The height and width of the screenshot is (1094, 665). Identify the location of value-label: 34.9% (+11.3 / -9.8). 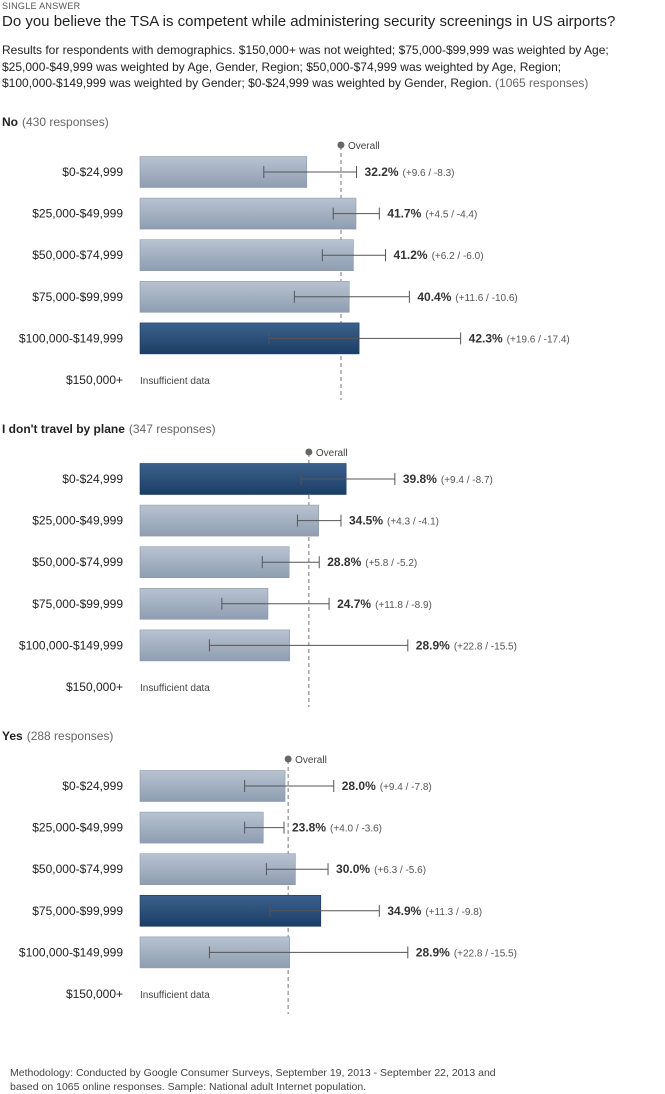
(434, 911).